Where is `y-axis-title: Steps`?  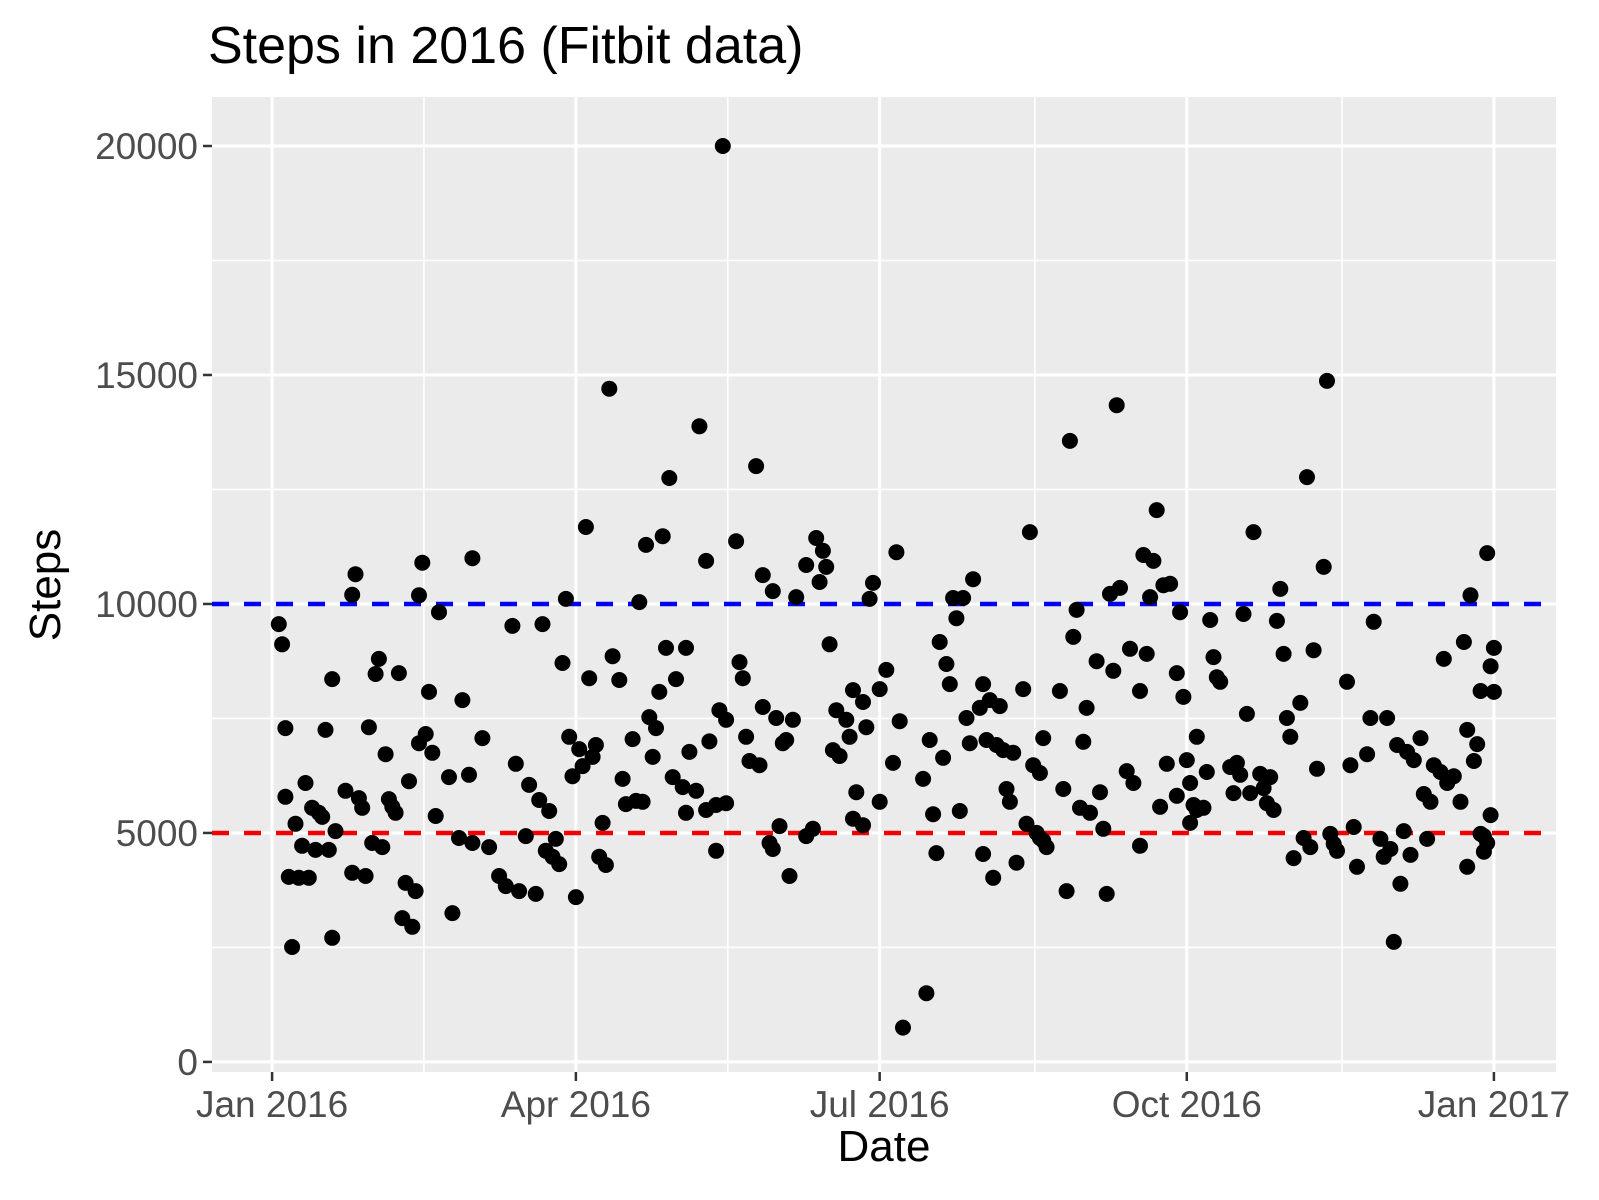 y-axis-title: Steps is located at coordinates (45, 585).